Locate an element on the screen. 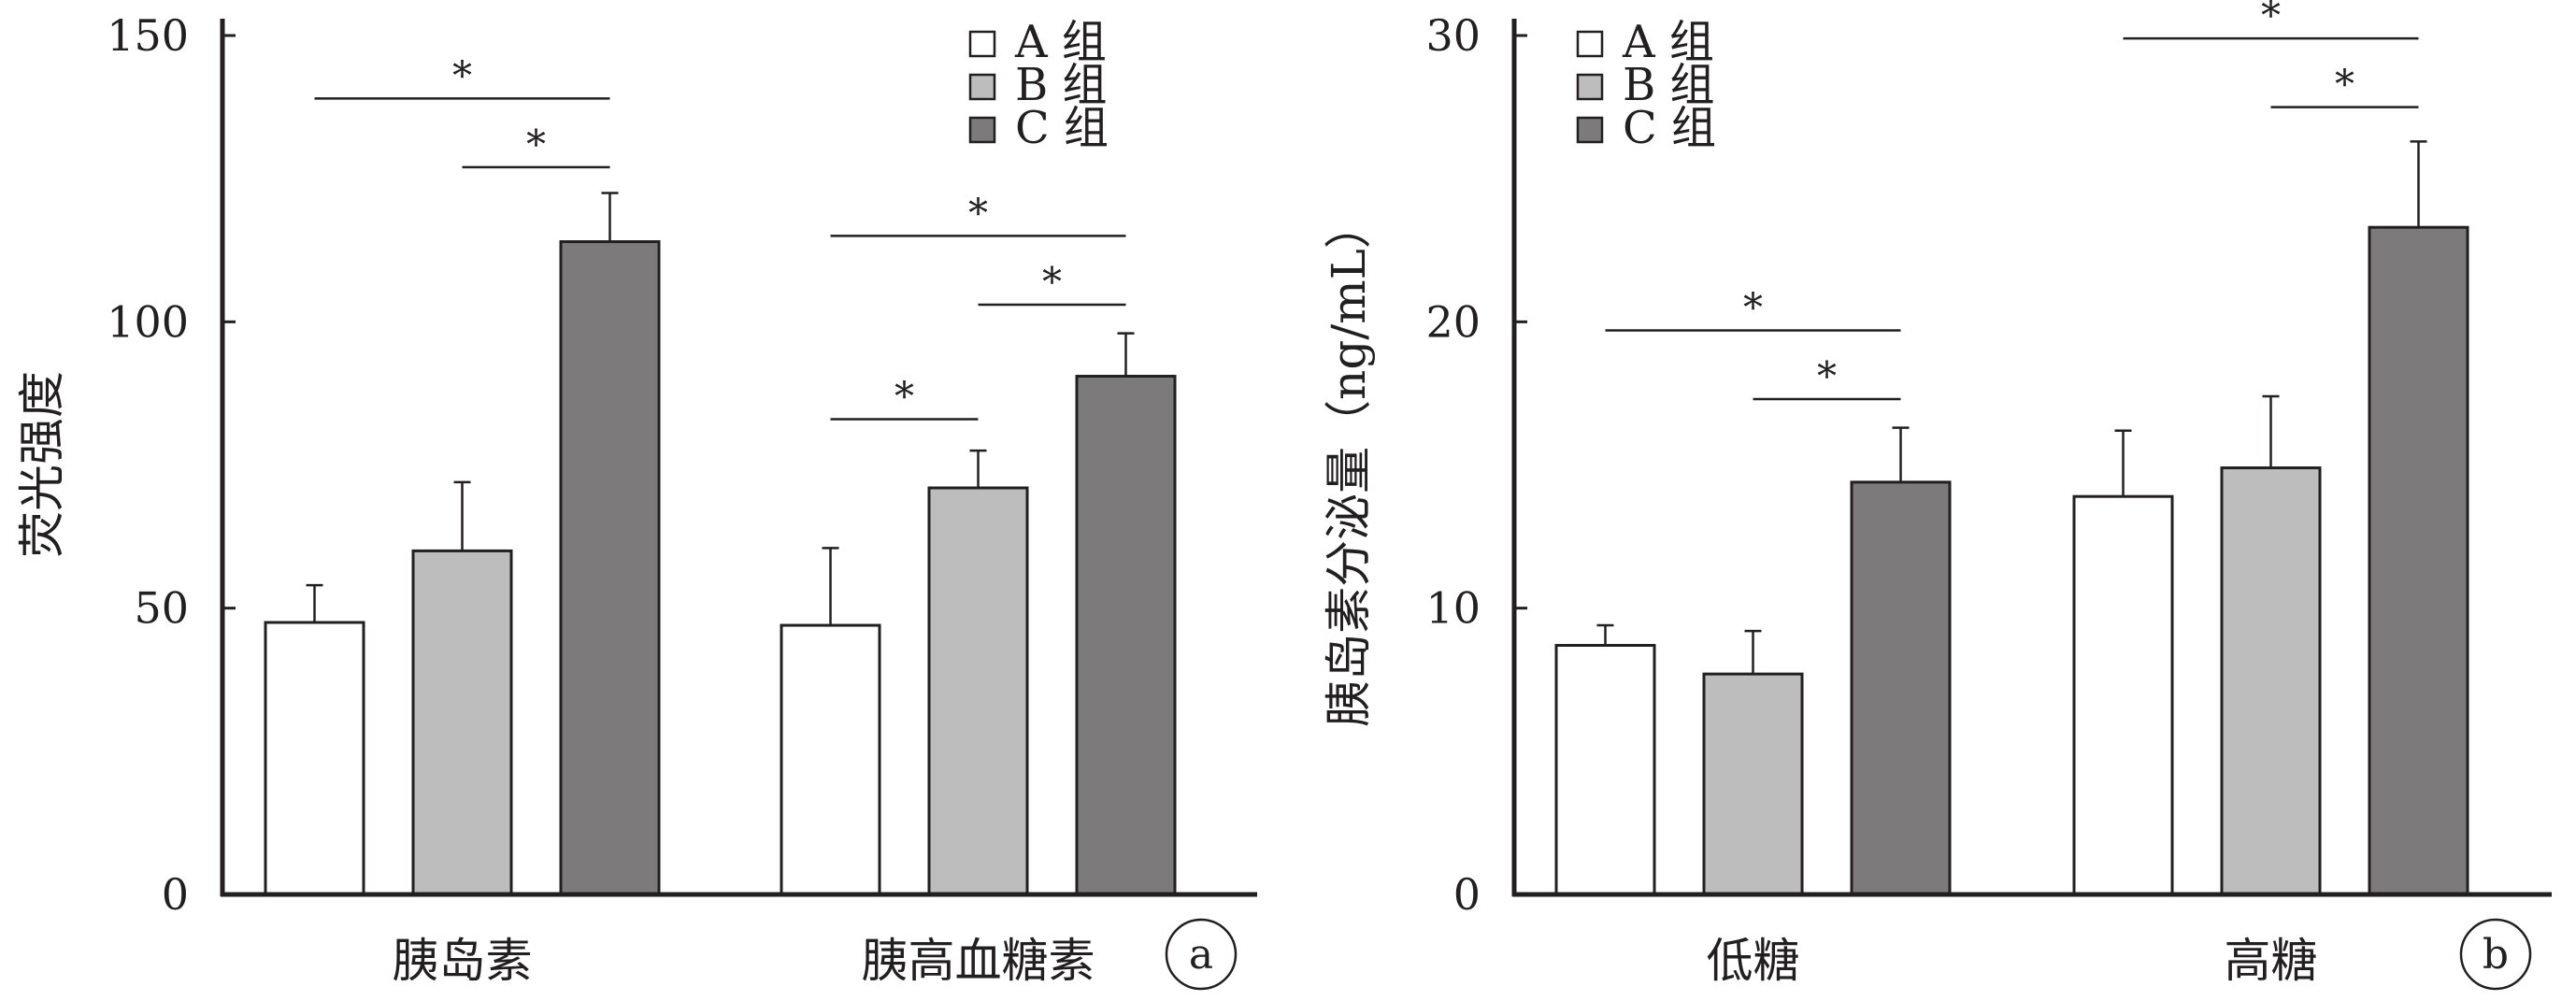 The width and height of the screenshot is (2576, 1001). y-tick-label: 150 is located at coordinates (148, 36).